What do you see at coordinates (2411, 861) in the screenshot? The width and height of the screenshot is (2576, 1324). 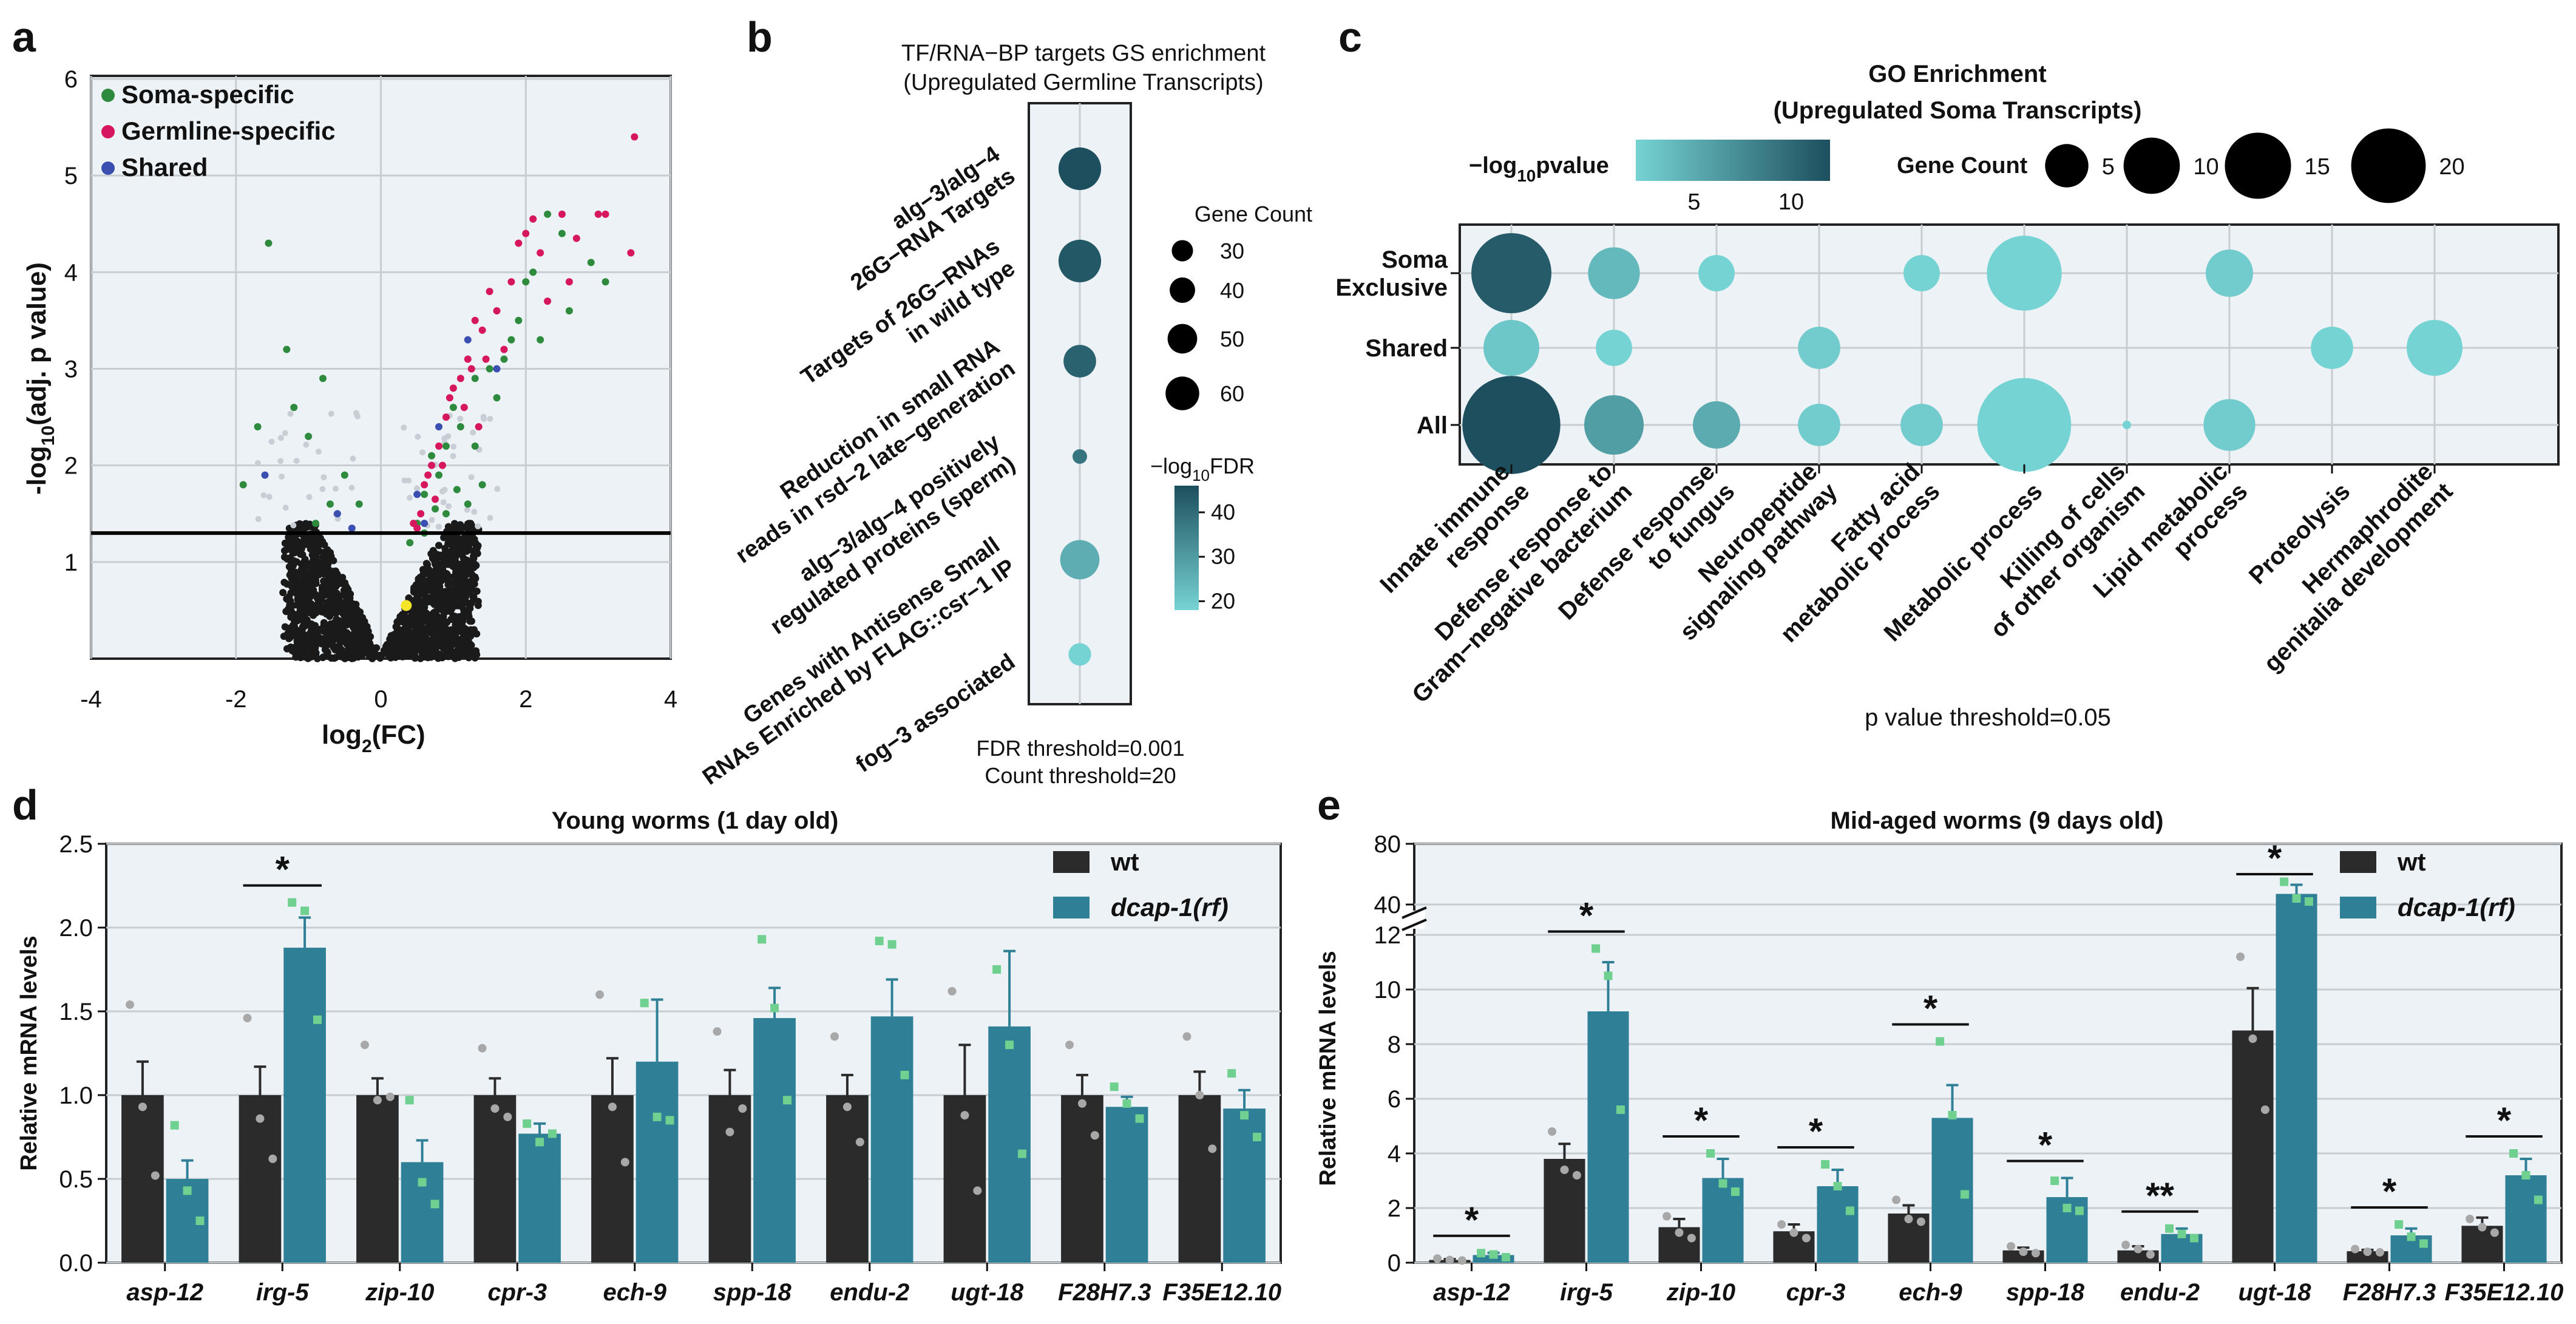 I see `legend-label-wt: wt` at bounding box center [2411, 861].